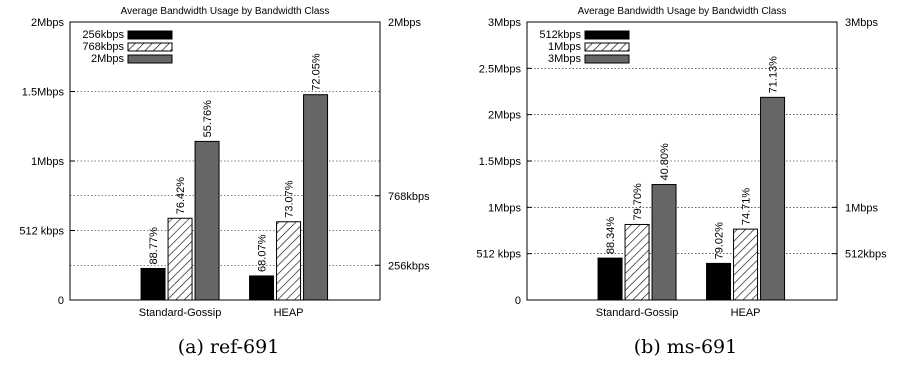 The image size is (914, 367). I want to click on data-label: 55.76%, so click(208, 119).